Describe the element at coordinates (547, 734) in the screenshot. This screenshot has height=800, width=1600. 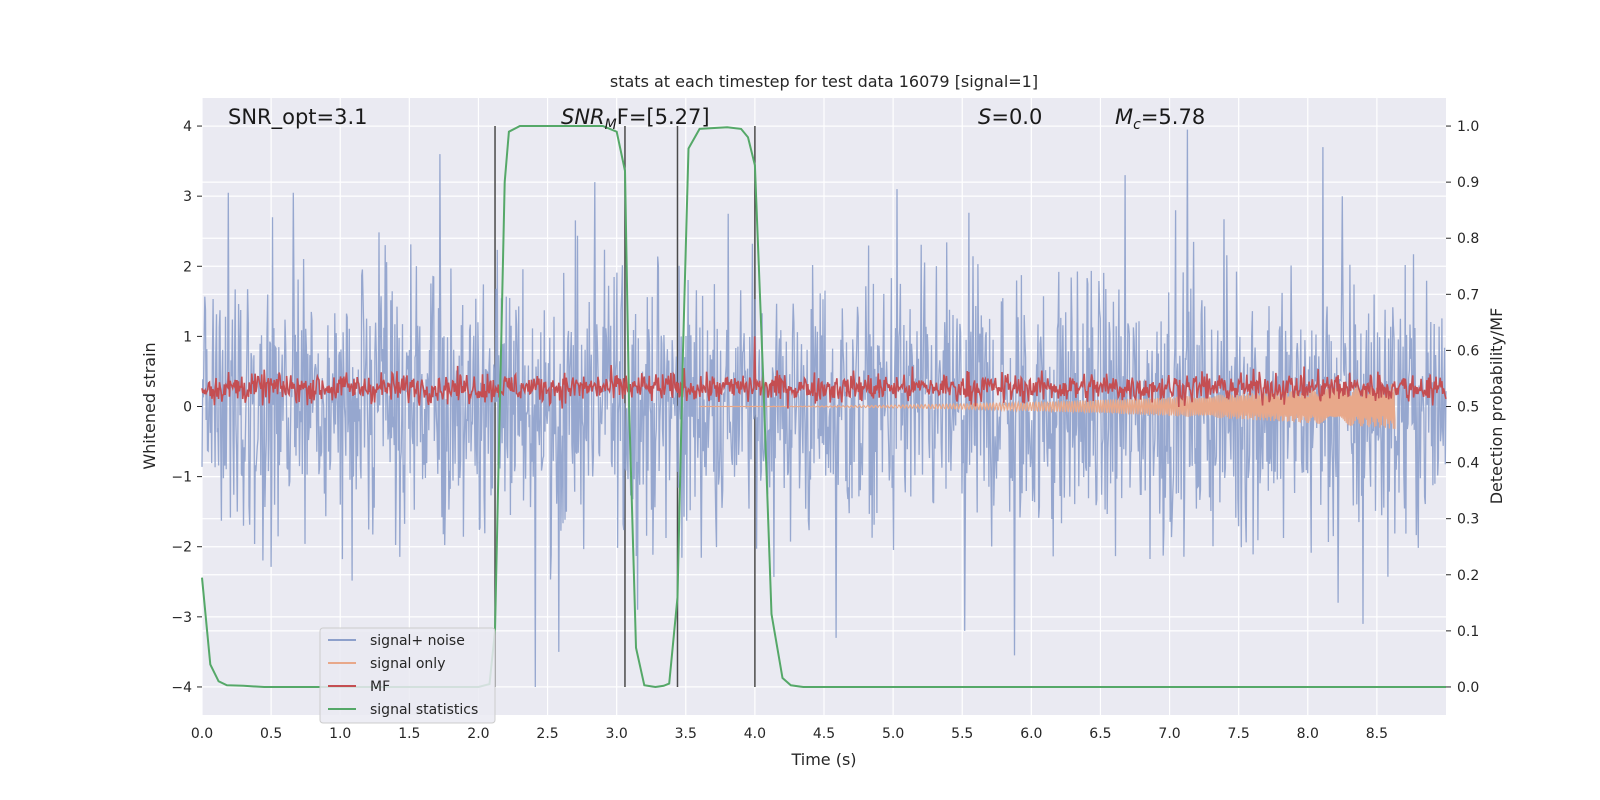
I see `x-tick-label: 2.5` at that location.